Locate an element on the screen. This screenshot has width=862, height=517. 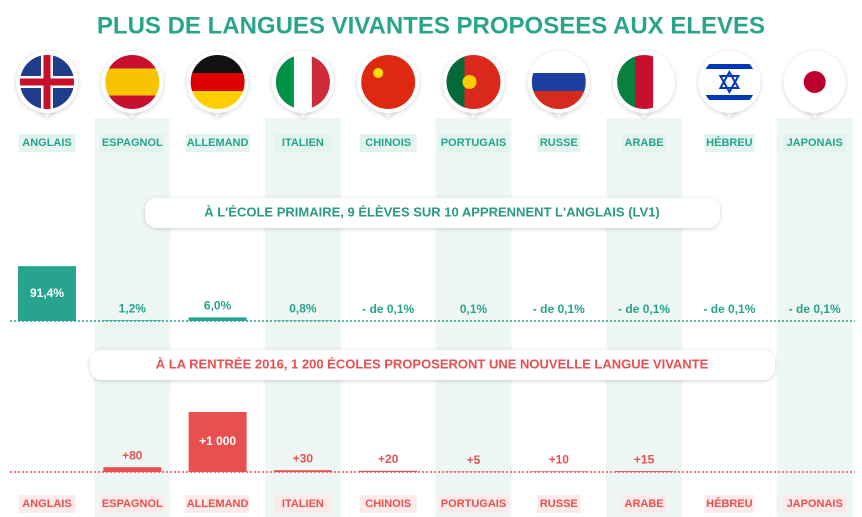
value-label: +80 is located at coordinates (132, 455).